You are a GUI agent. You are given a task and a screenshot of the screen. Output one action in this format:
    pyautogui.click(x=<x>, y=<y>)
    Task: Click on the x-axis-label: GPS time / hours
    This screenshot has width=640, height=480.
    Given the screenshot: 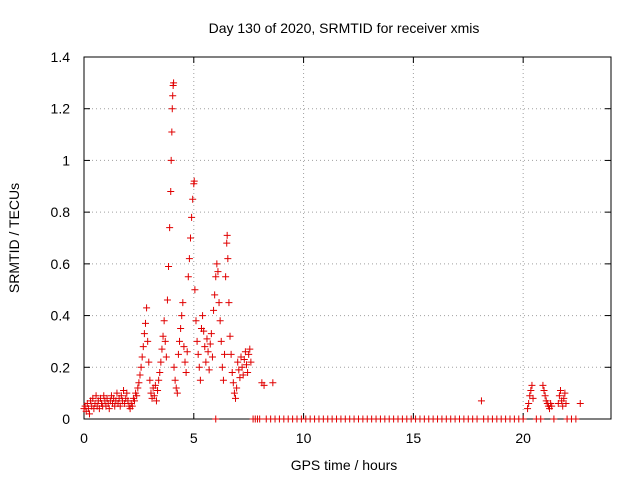 What is the action you would take?
    pyautogui.click(x=344, y=465)
    